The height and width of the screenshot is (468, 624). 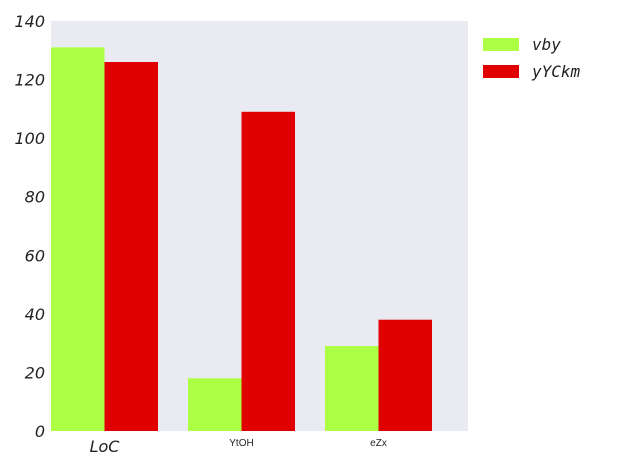 I want to click on legend-swatch-vby, so click(x=501, y=44).